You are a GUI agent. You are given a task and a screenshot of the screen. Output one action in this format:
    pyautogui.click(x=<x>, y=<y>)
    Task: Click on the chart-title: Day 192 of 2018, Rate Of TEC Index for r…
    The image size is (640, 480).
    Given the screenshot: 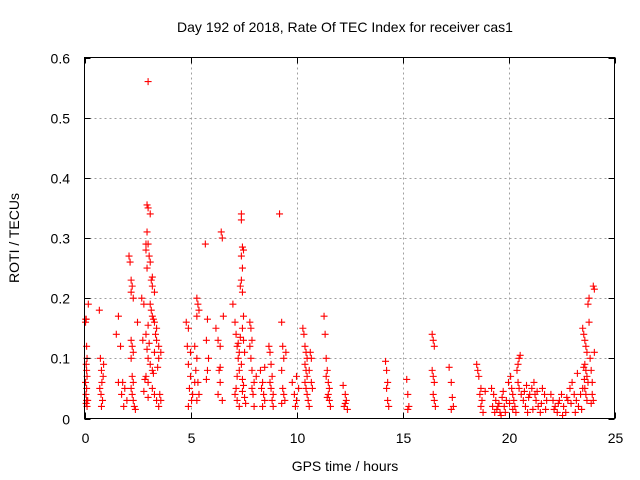 What is the action you would take?
    pyautogui.click(x=345, y=27)
    